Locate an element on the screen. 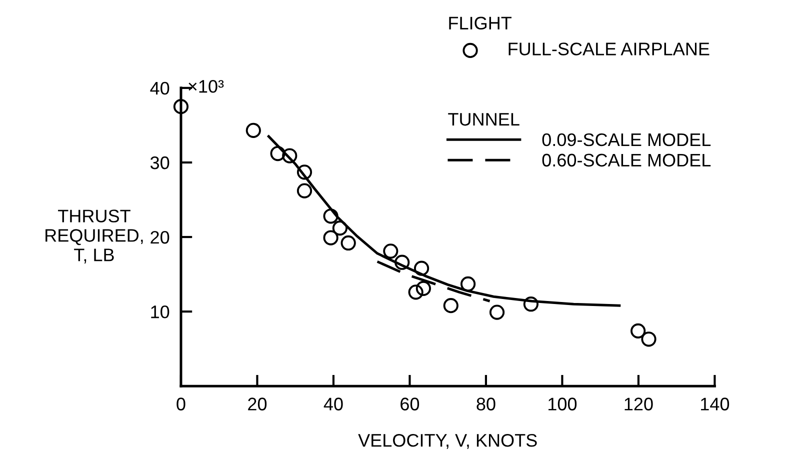 The height and width of the screenshot is (458, 799). y-axis-title: THRUST REQUIRED, T, LB is located at coordinates (94, 237).